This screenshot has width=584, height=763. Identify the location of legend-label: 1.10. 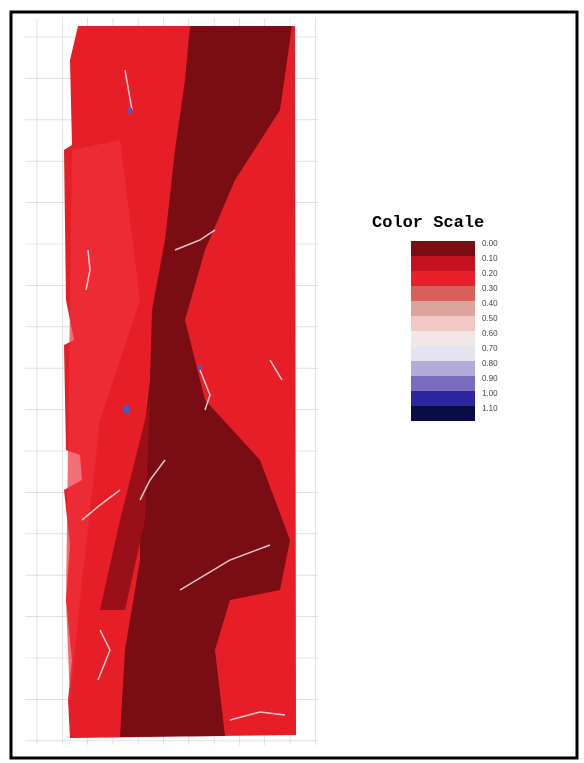
(490, 408).